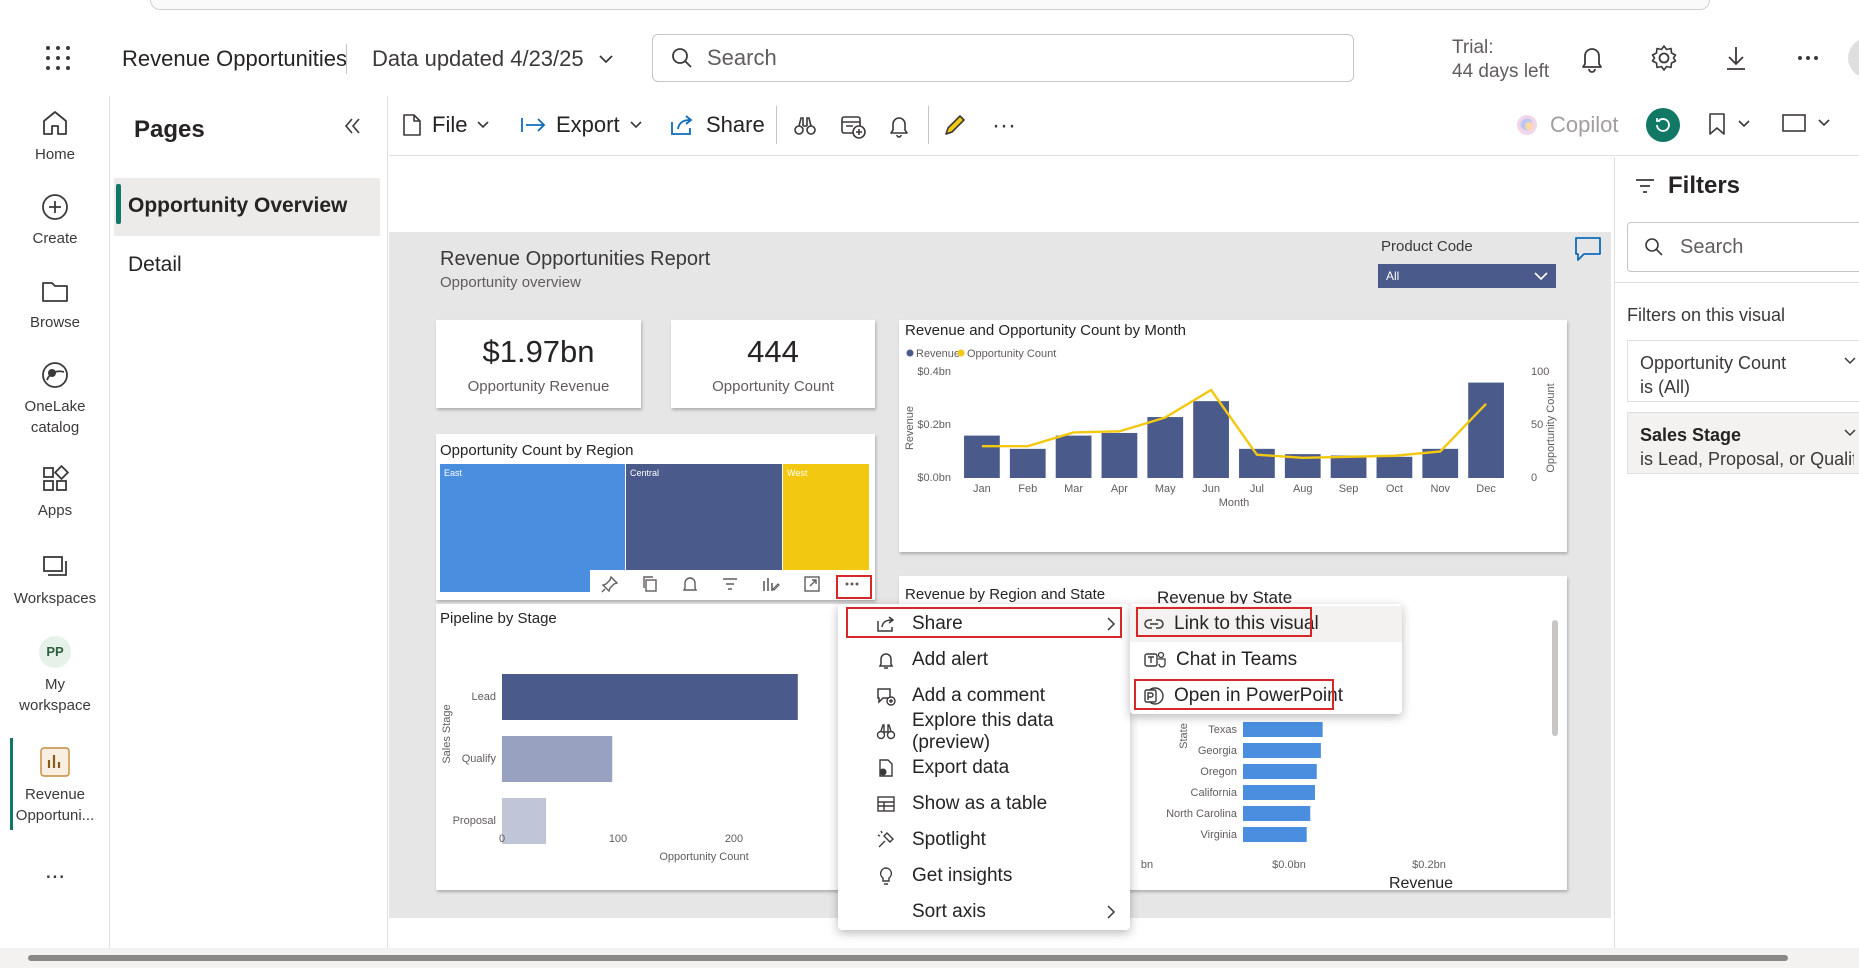  I want to click on powerpoint-item-highlight, so click(1234, 694).